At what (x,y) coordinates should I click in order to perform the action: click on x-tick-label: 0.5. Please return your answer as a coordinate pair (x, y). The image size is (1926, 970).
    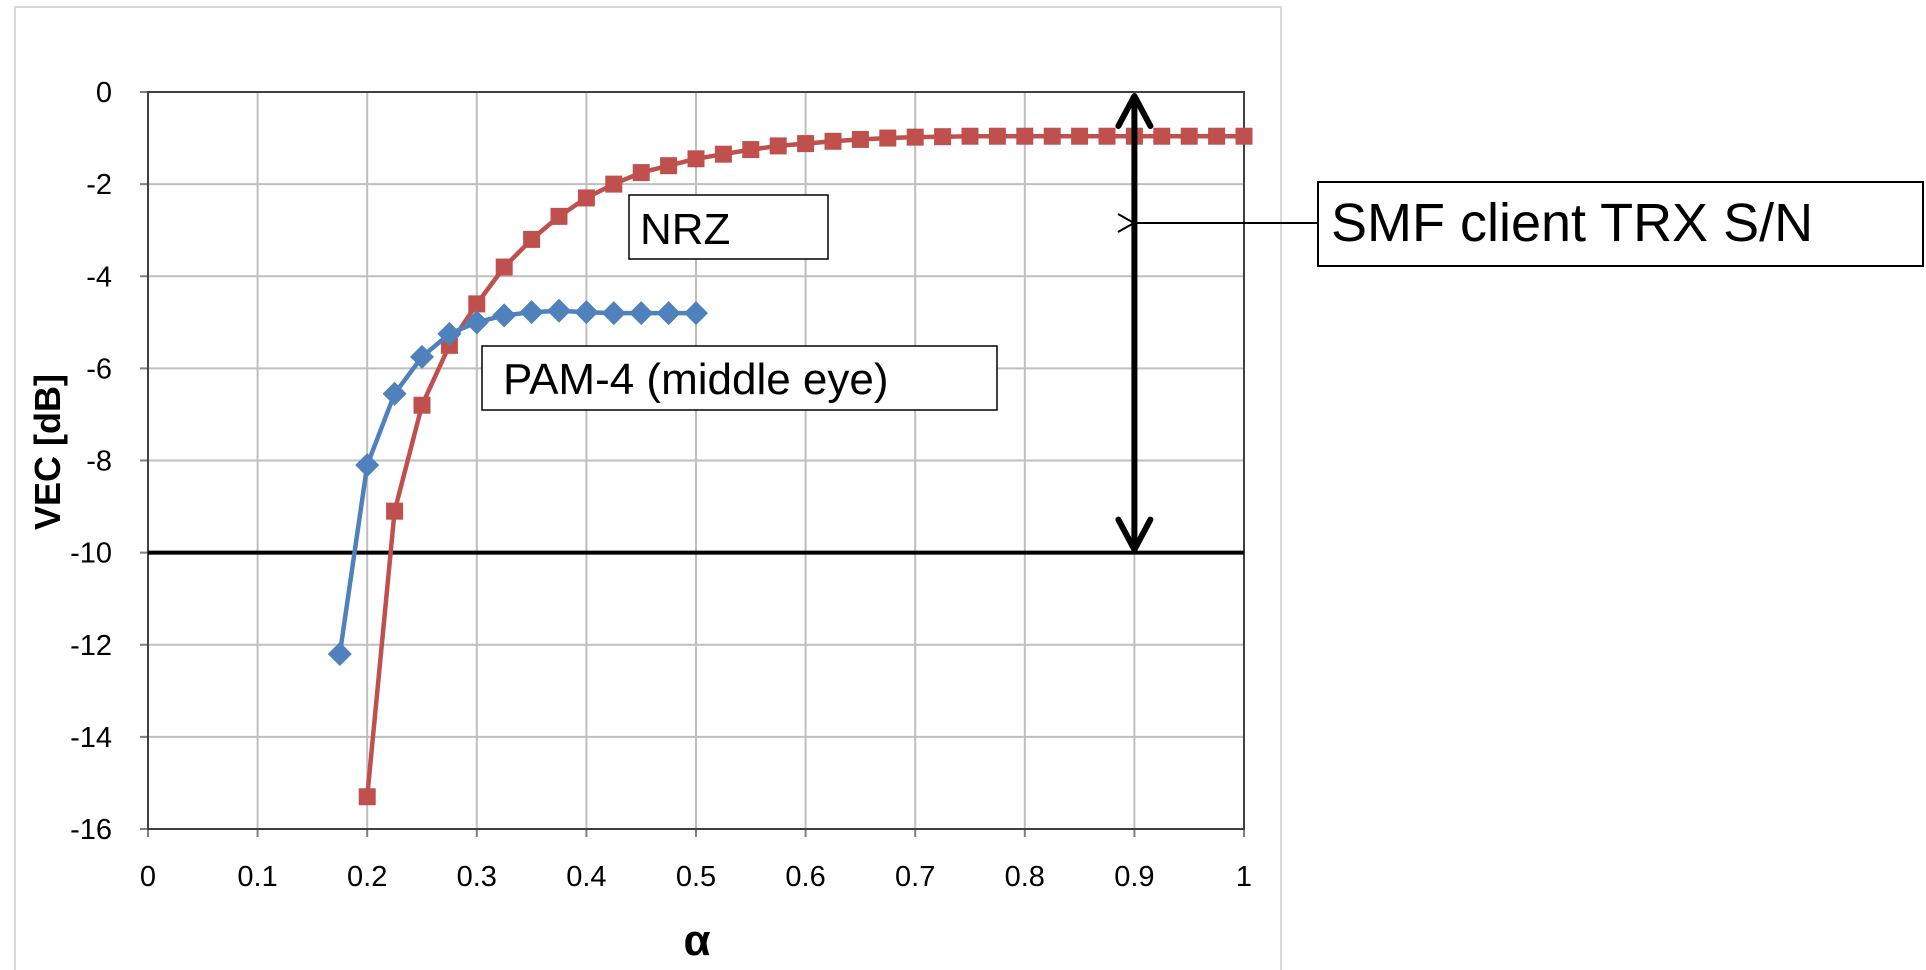
    Looking at the image, I should click on (696, 877).